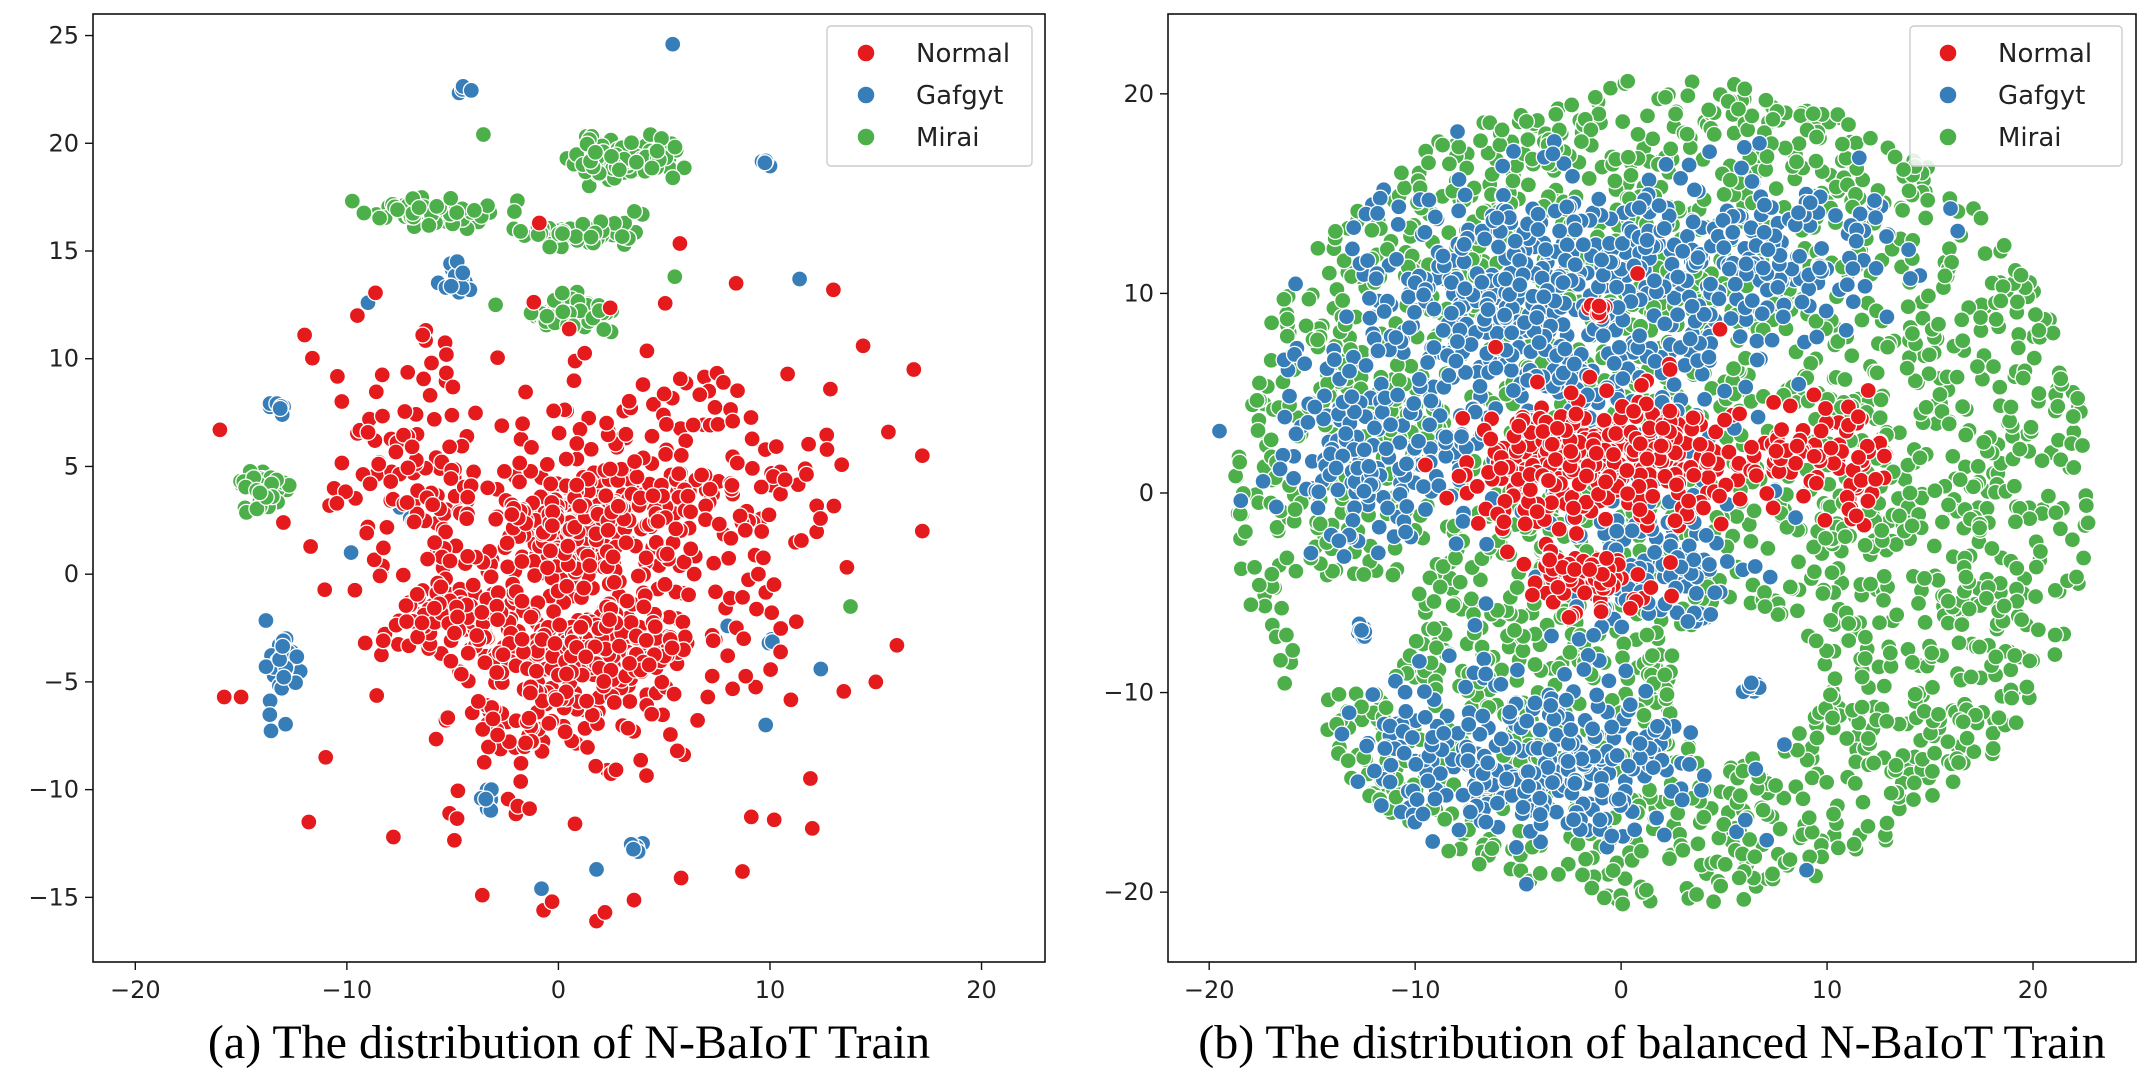 Image resolution: width=2148 pixels, height=1079 pixels. Describe the element at coordinates (61, 682) in the screenshot. I see `y-tick-label-a-2: −5` at that location.